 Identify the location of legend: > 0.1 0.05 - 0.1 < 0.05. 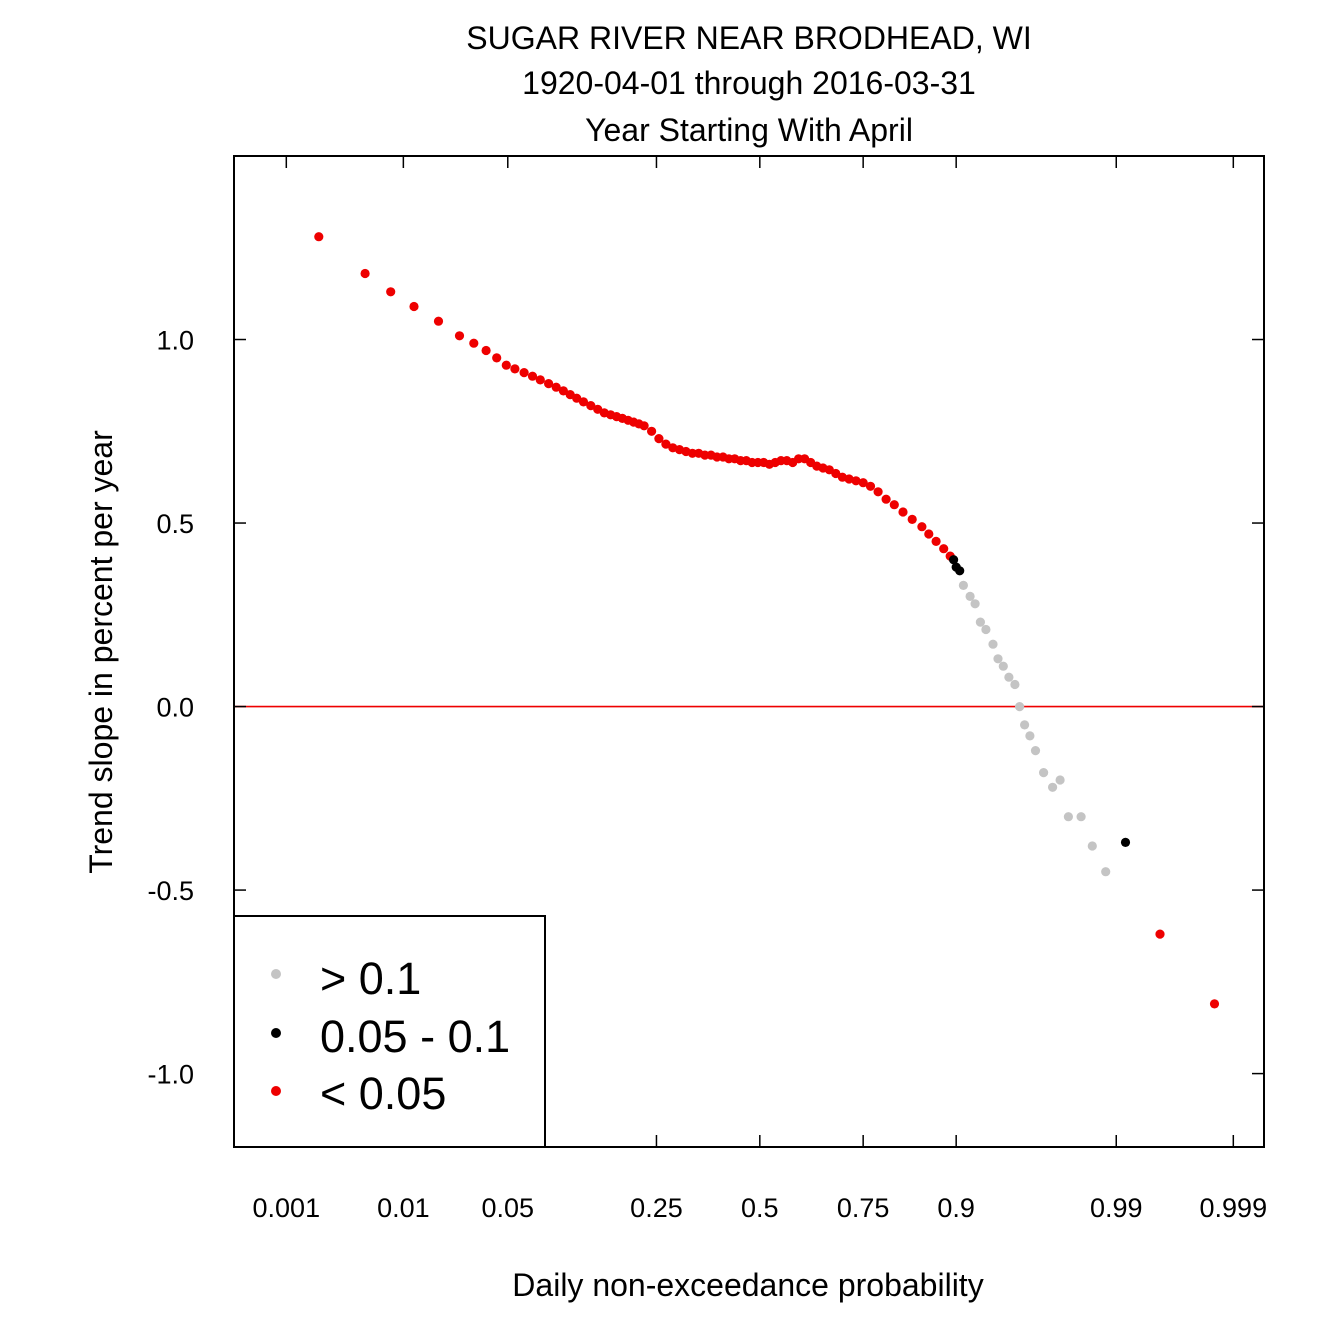
(389, 1031).